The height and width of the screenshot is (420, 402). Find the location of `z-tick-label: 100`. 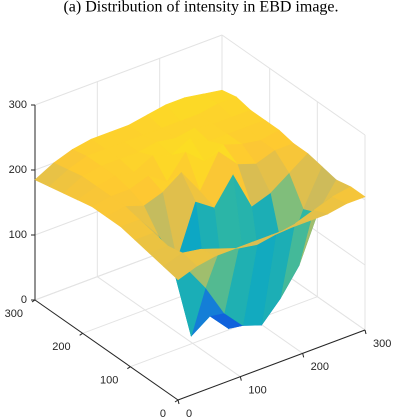

z-tick-label: 100 is located at coordinates (18, 235).